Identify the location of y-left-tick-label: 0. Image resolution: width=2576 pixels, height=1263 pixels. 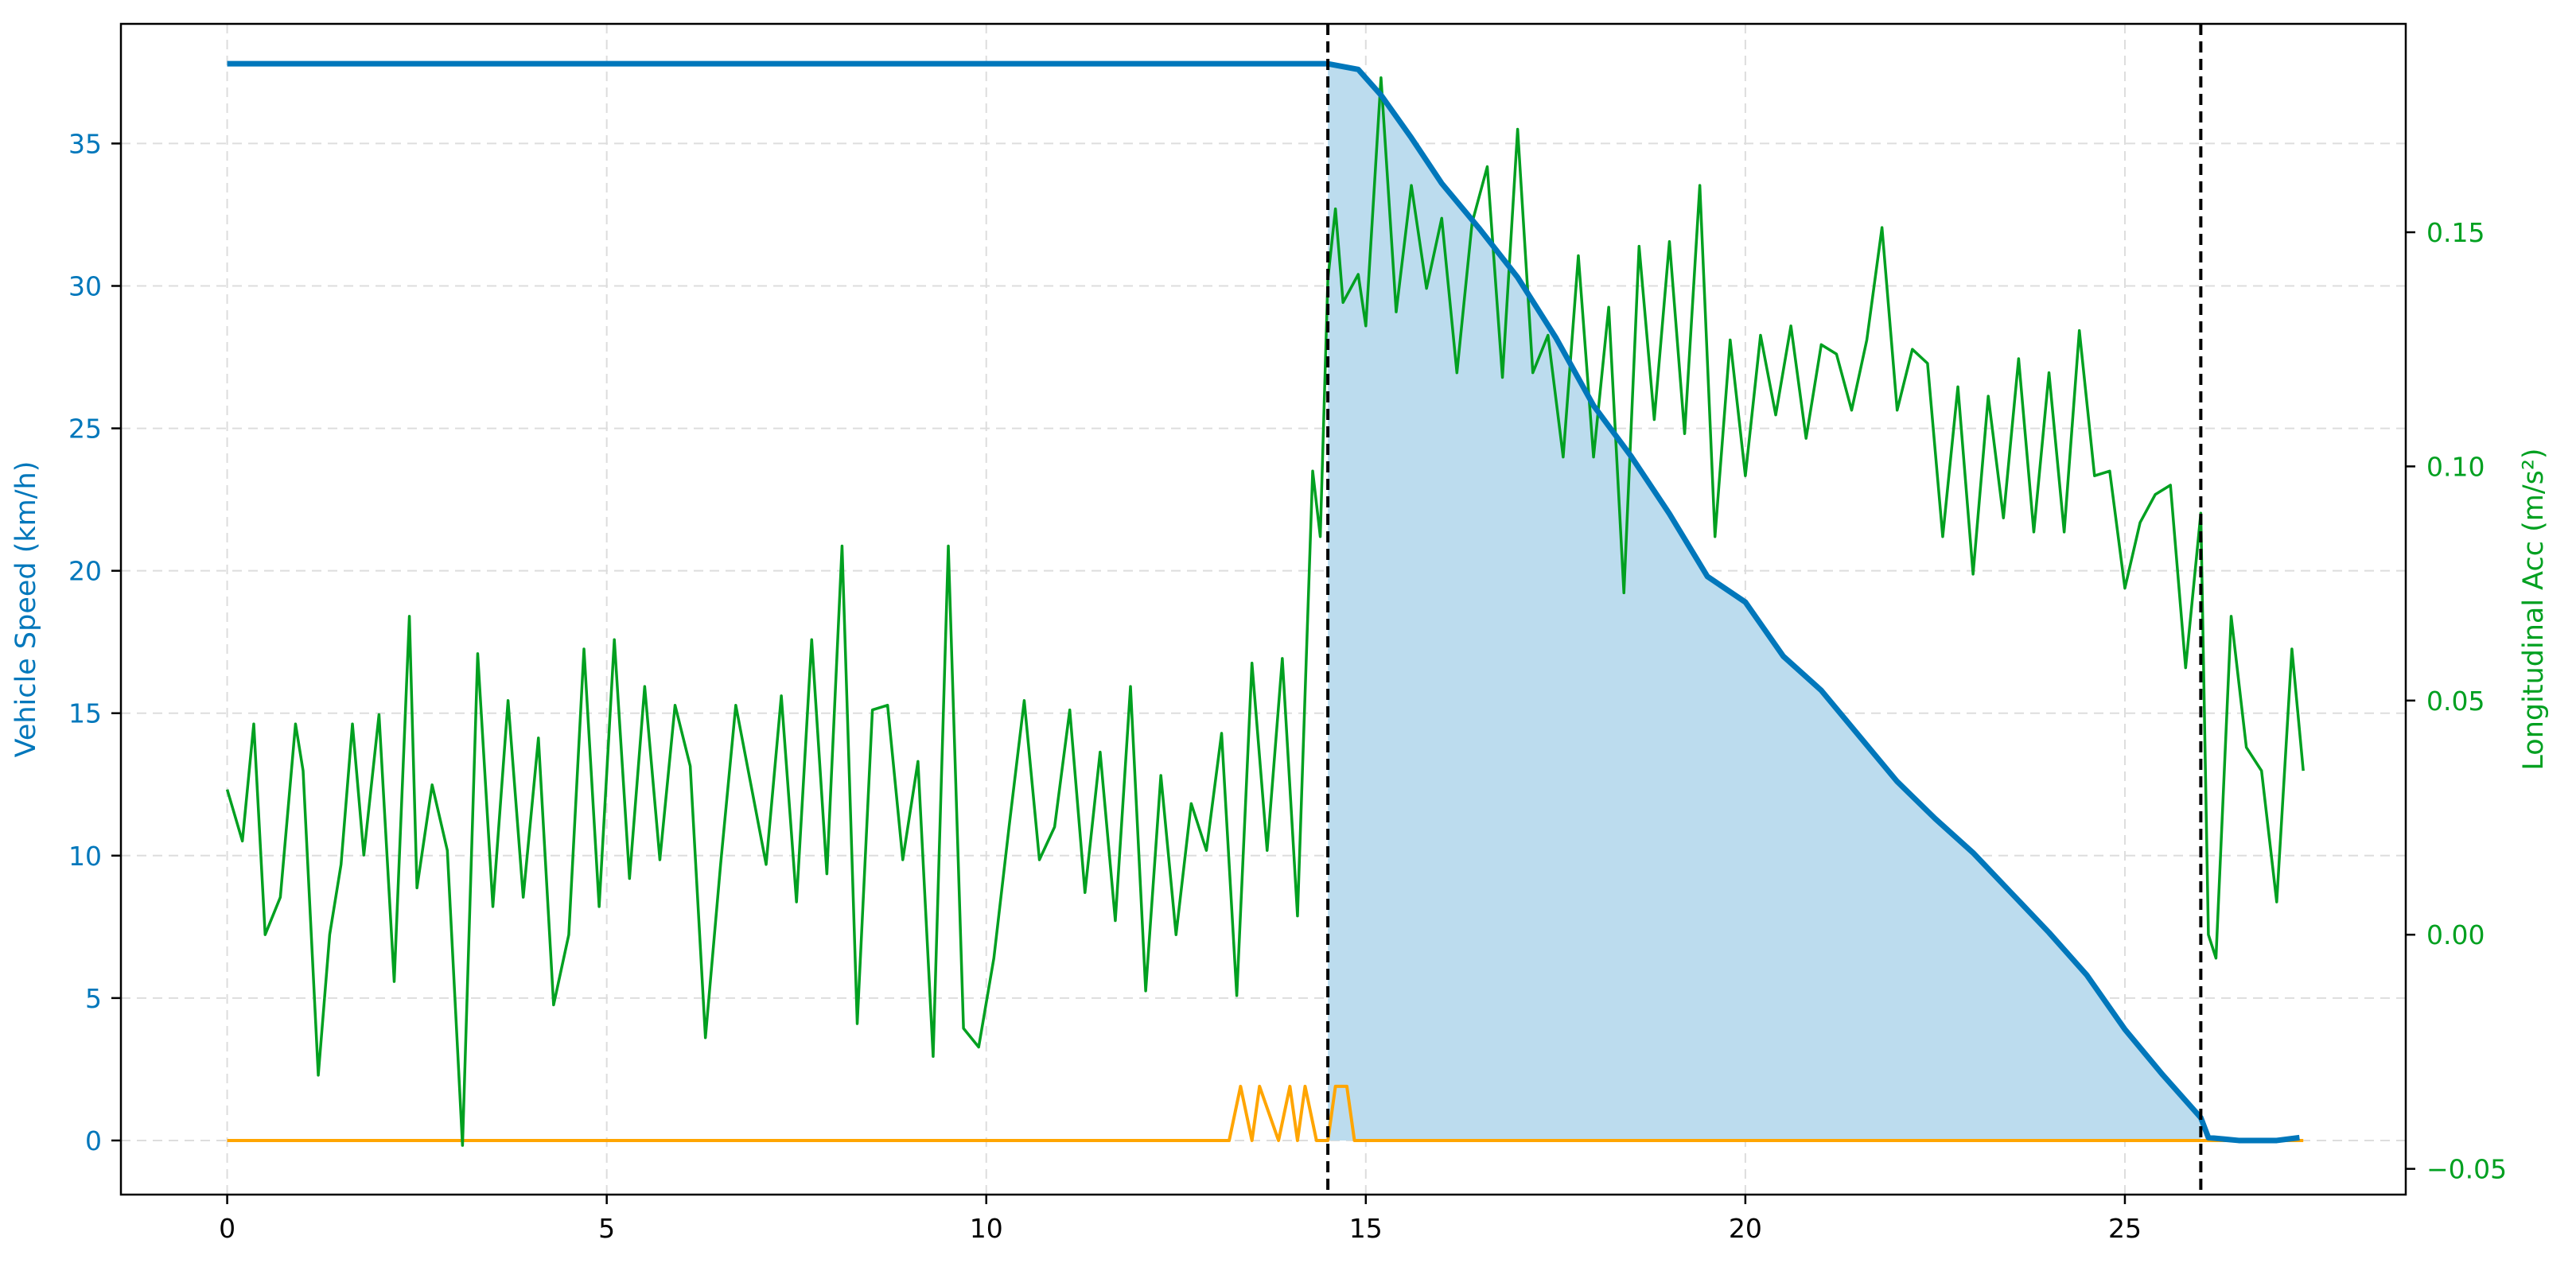
(94, 1140).